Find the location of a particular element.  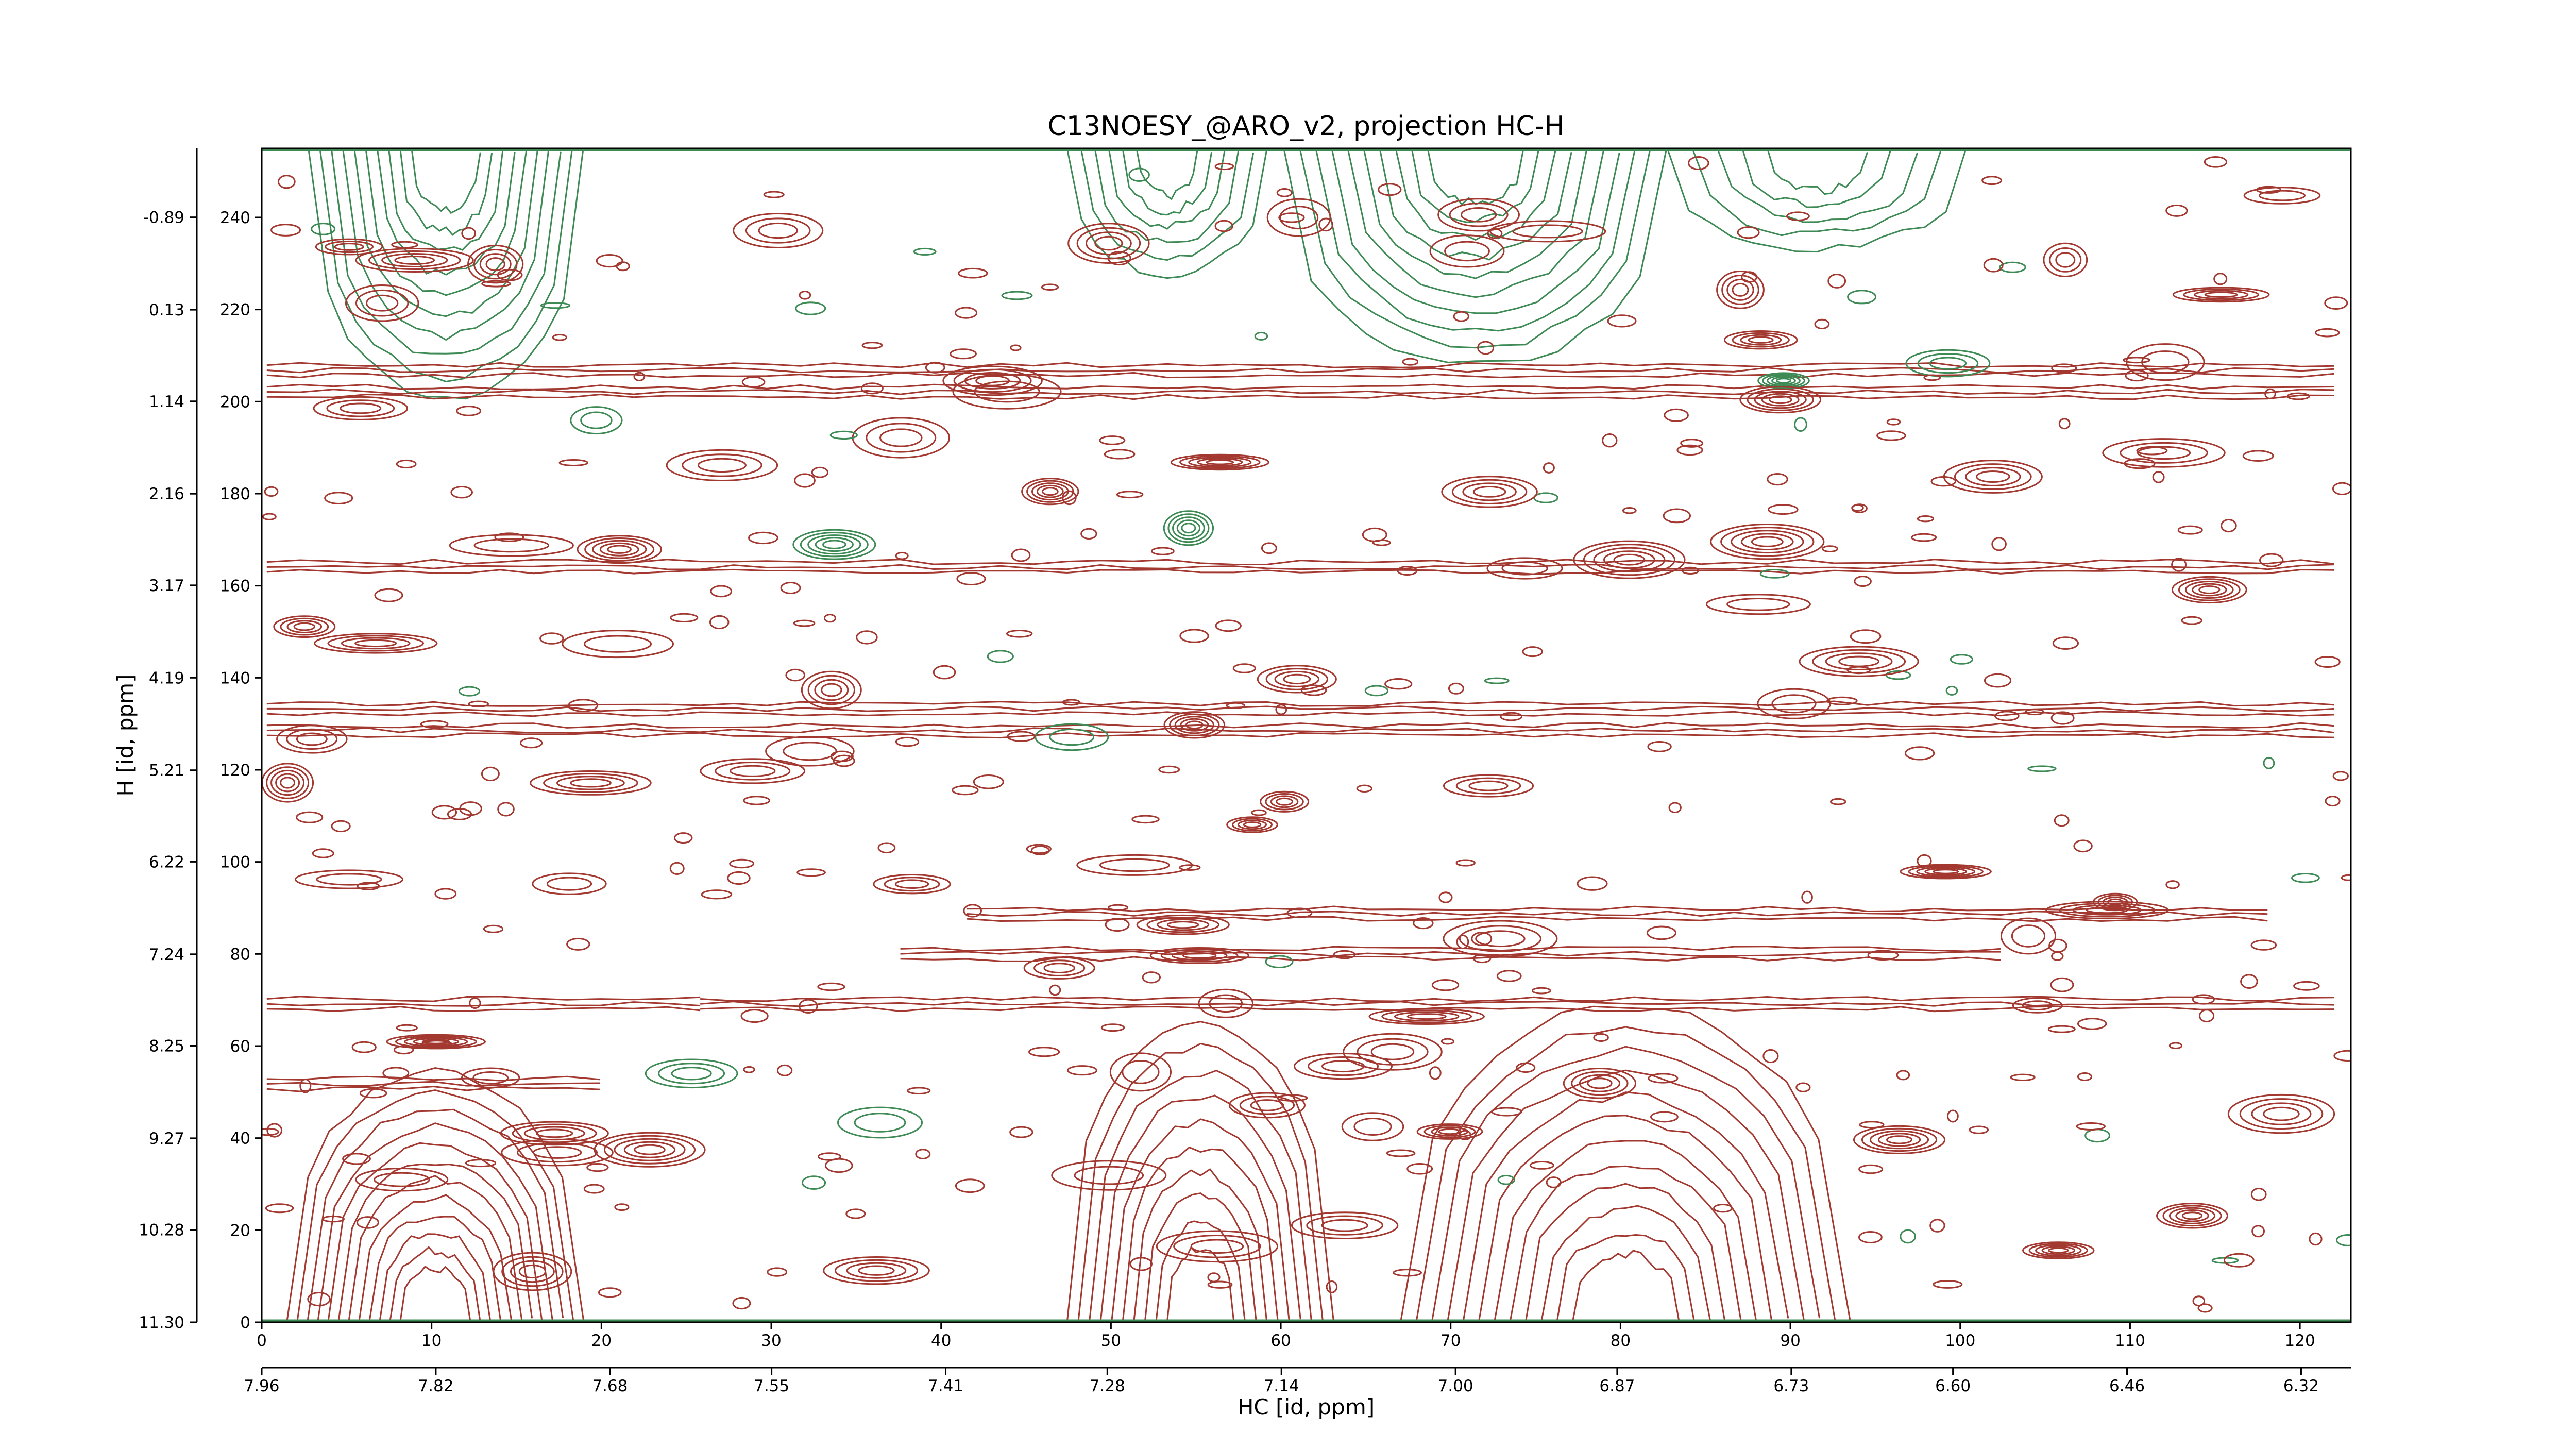

x-tick-label: 0 is located at coordinates (262, 1341).